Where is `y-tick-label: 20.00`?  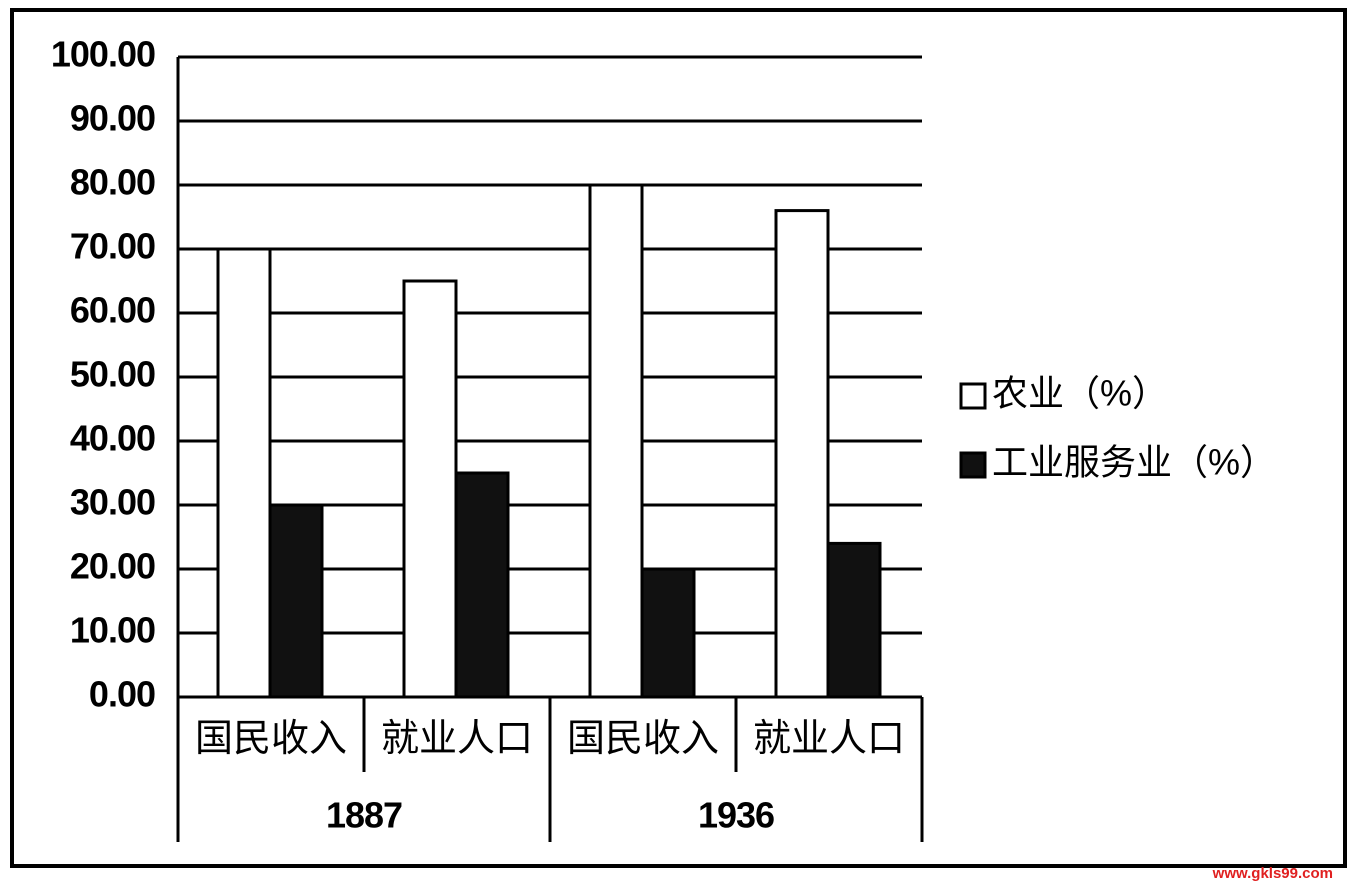 y-tick-label: 20.00 is located at coordinates (112, 566).